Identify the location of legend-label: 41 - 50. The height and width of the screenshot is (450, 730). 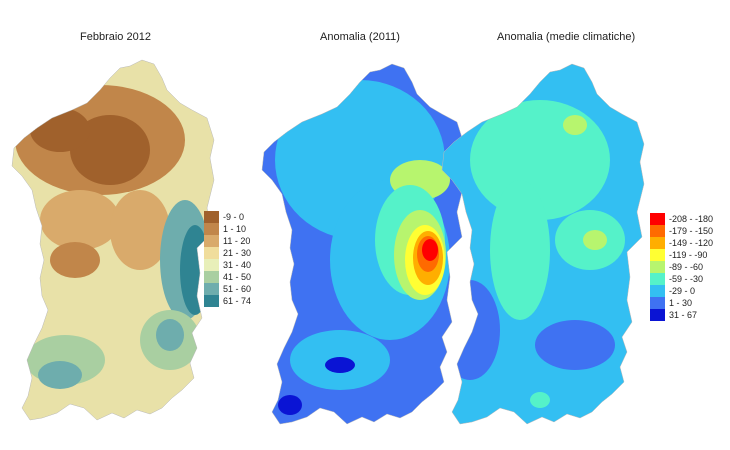
(237, 277).